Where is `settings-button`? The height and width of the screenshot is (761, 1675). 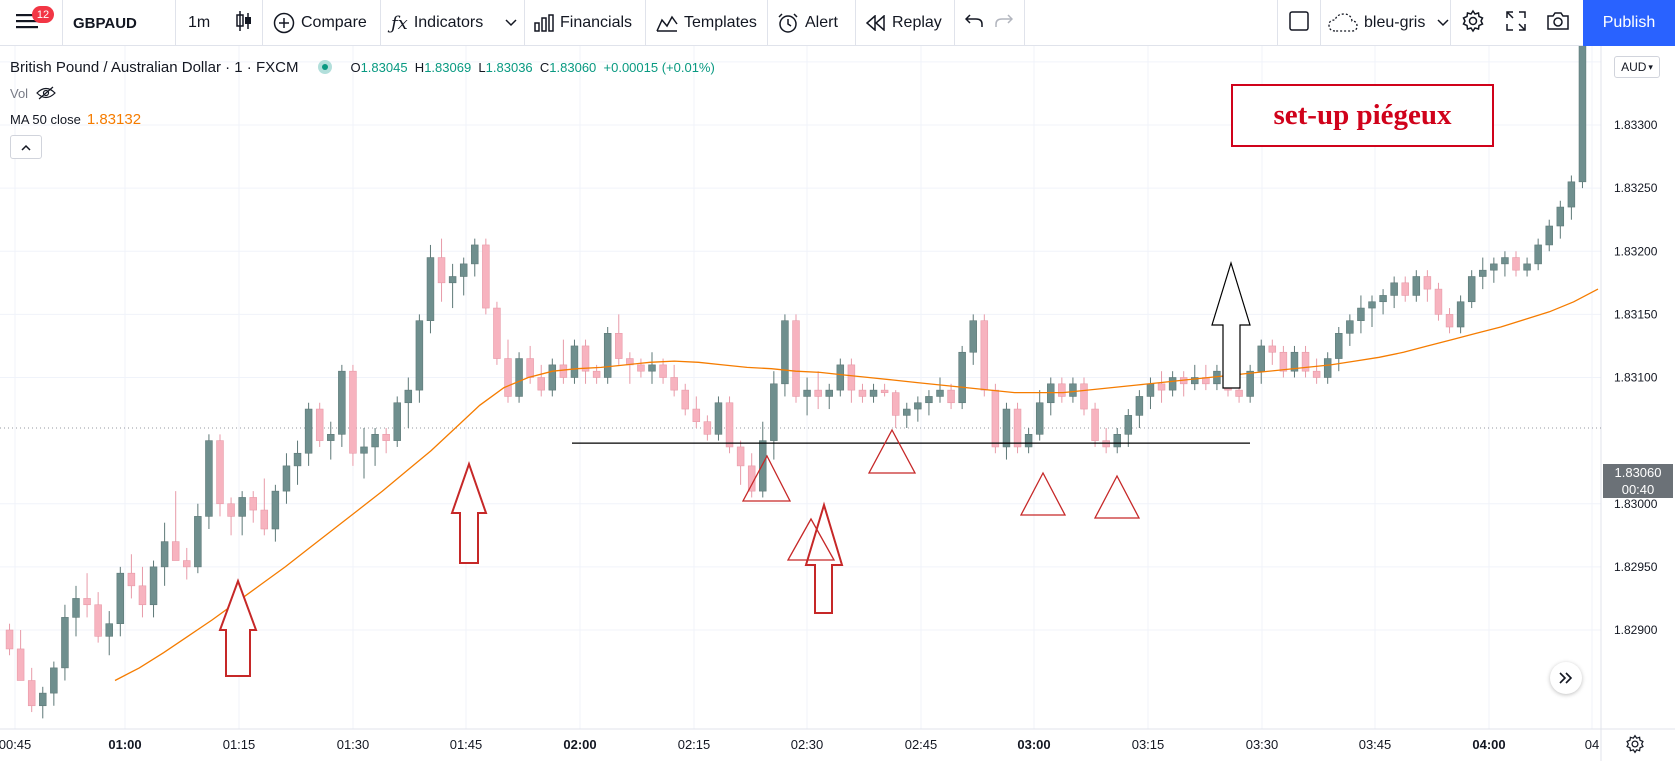
settings-button is located at coordinates (1473, 23).